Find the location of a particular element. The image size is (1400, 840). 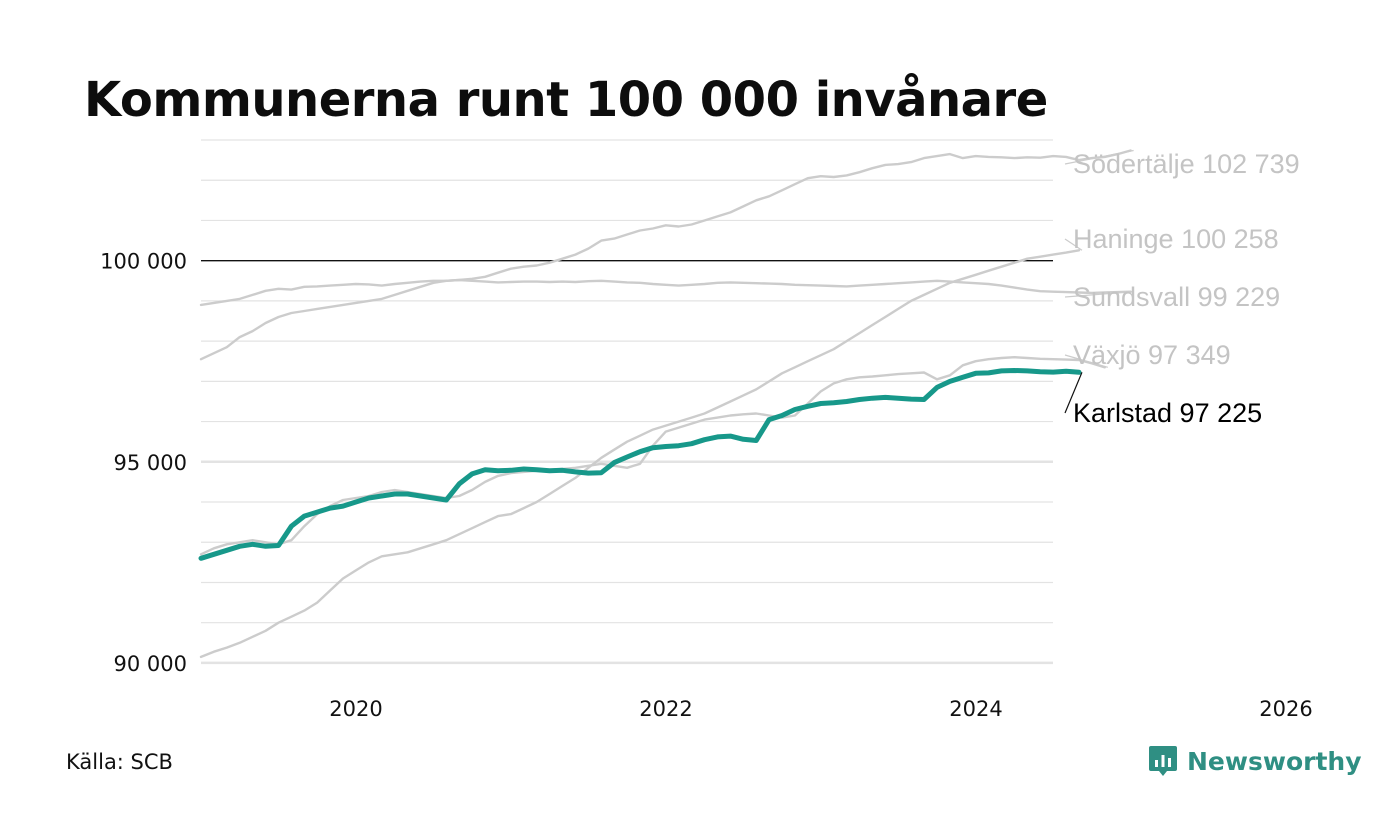

label-connector-sundsvall is located at coordinates (1099, 294).